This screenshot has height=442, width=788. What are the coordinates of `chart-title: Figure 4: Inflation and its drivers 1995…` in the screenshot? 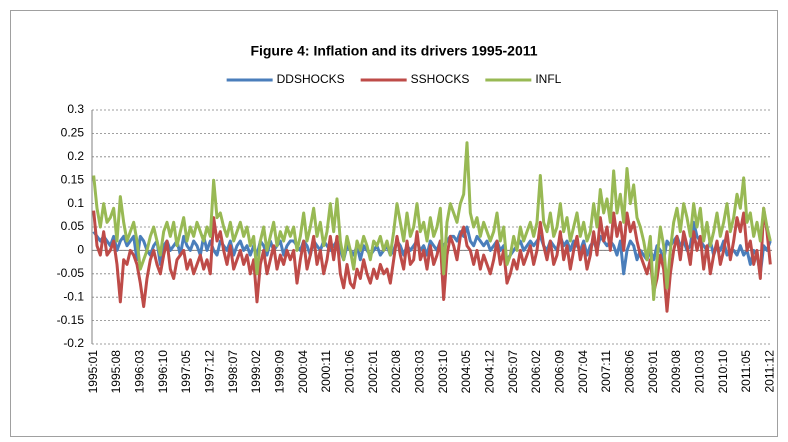 It's located at (393, 51).